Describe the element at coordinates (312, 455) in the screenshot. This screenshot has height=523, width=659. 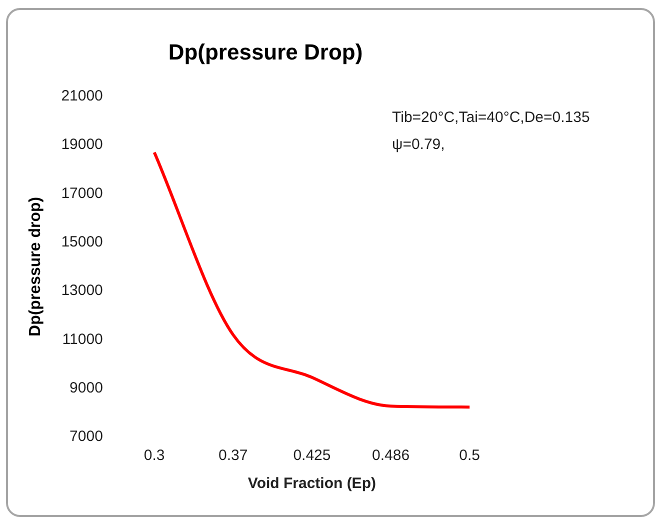
I see `x-tick-label: 0.425` at that location.